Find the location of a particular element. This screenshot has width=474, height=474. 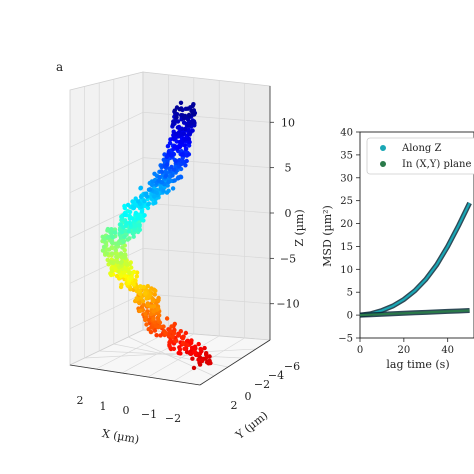

msd-y-tick-label: −5 is located at coordinates (345, 339).